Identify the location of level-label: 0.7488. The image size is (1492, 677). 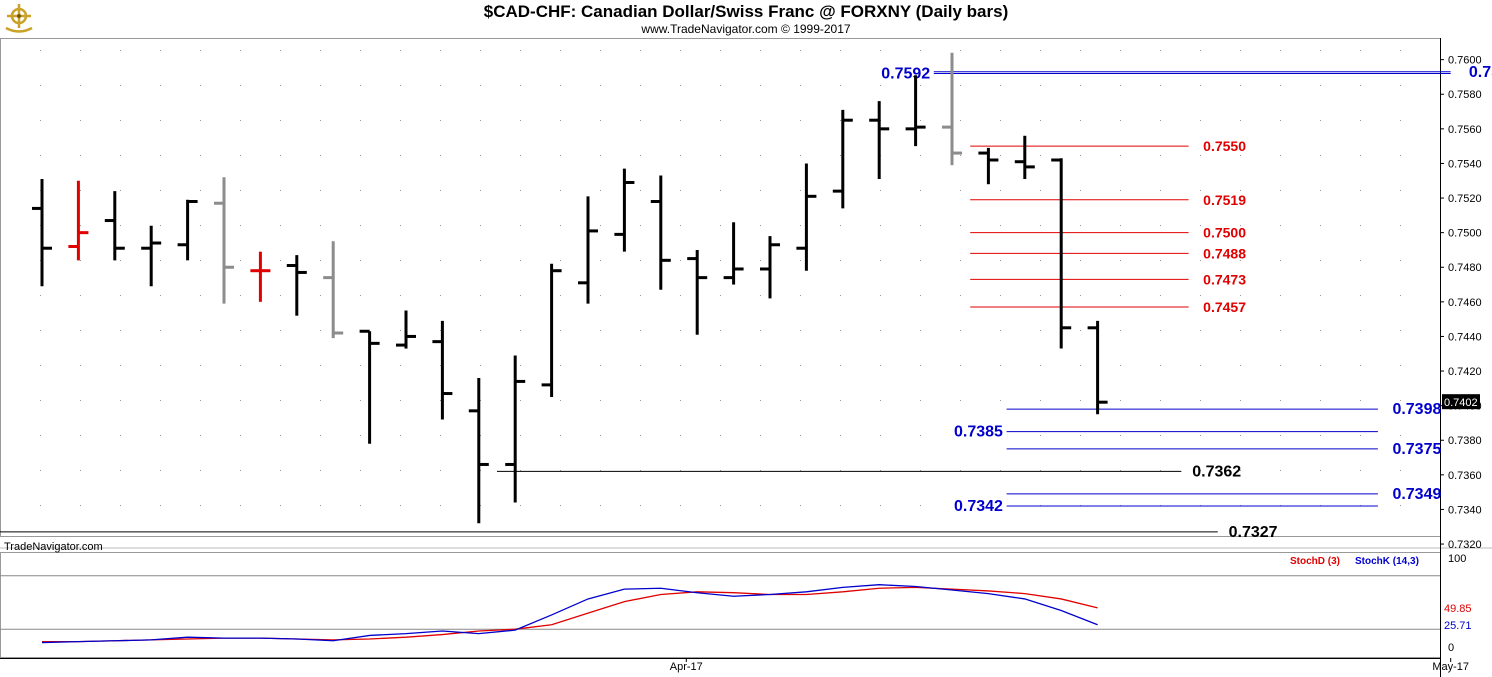
(1224, 253).